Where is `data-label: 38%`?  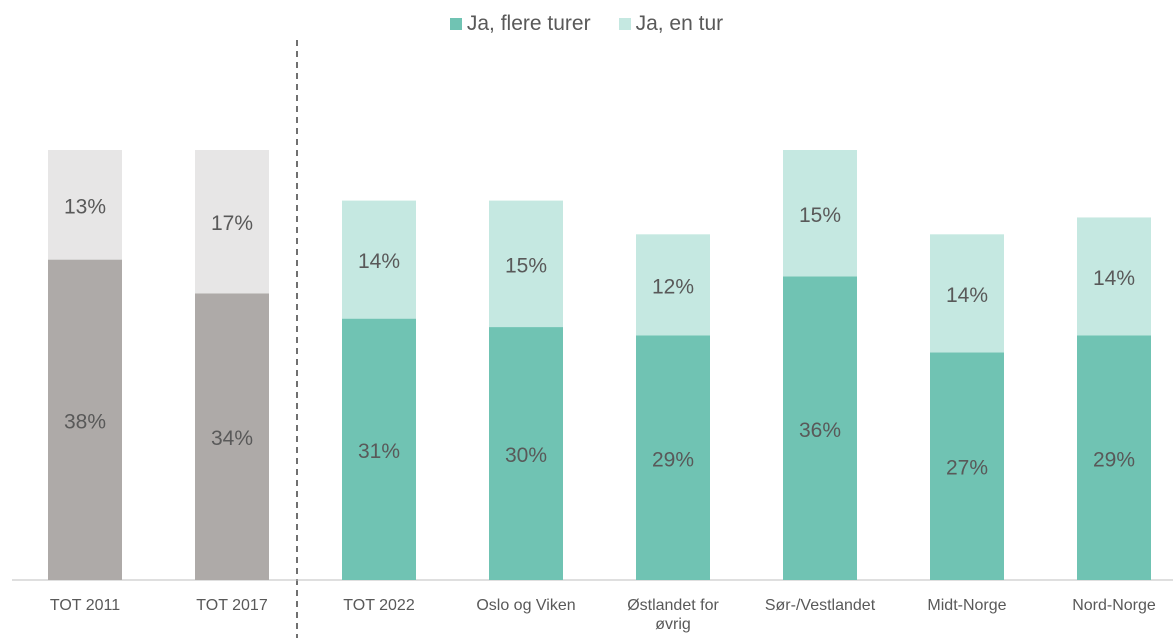
data-label: 38% is located at coordinates (85, 421).